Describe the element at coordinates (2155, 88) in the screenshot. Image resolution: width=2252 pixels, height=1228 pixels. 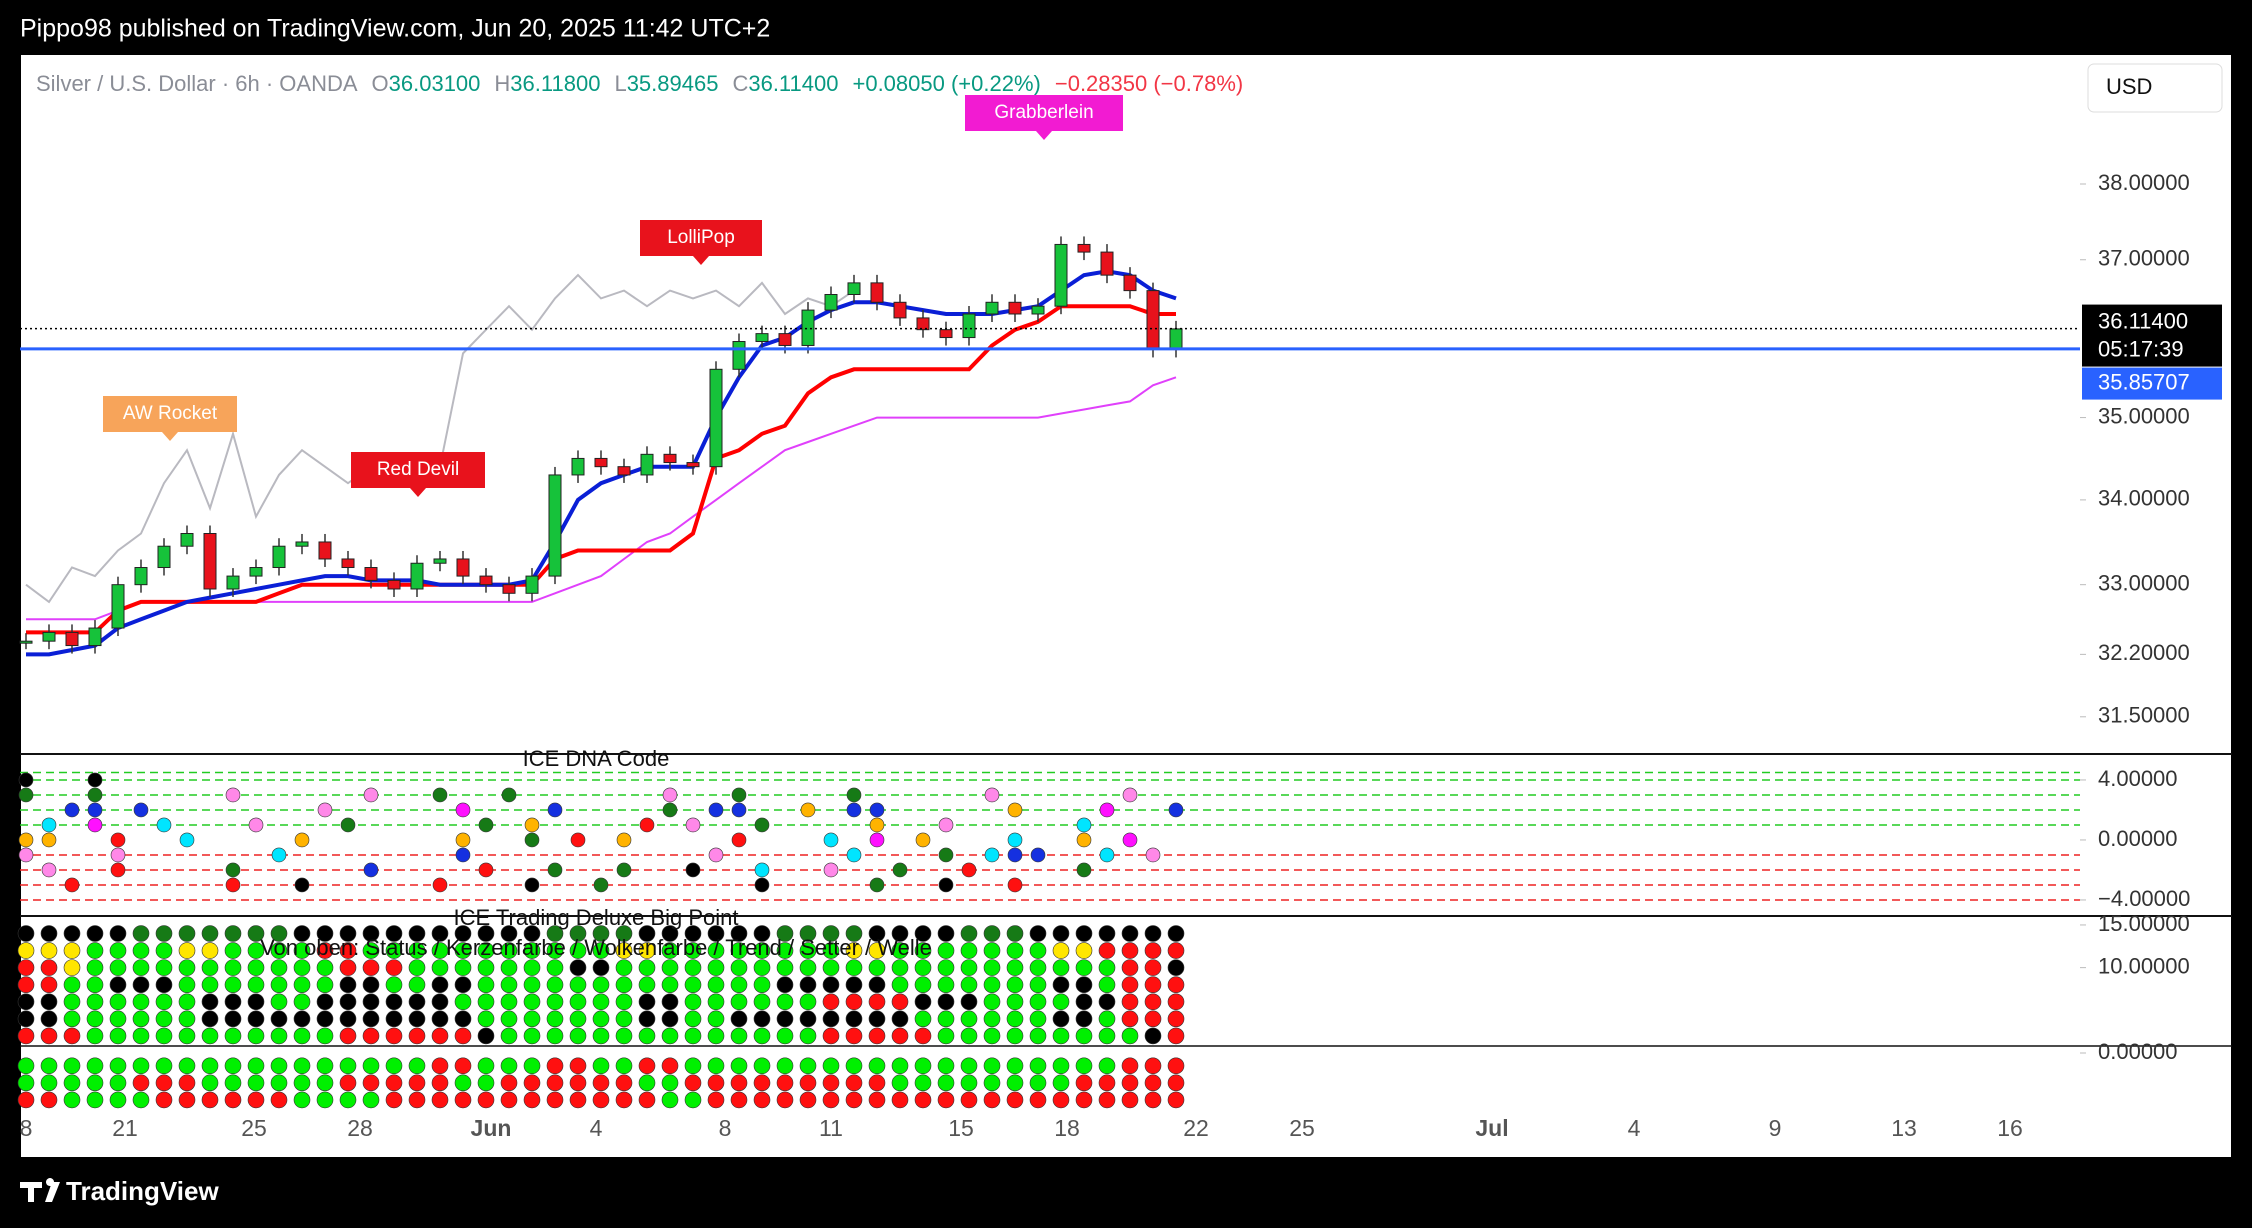
I see `currency-button` at that location.